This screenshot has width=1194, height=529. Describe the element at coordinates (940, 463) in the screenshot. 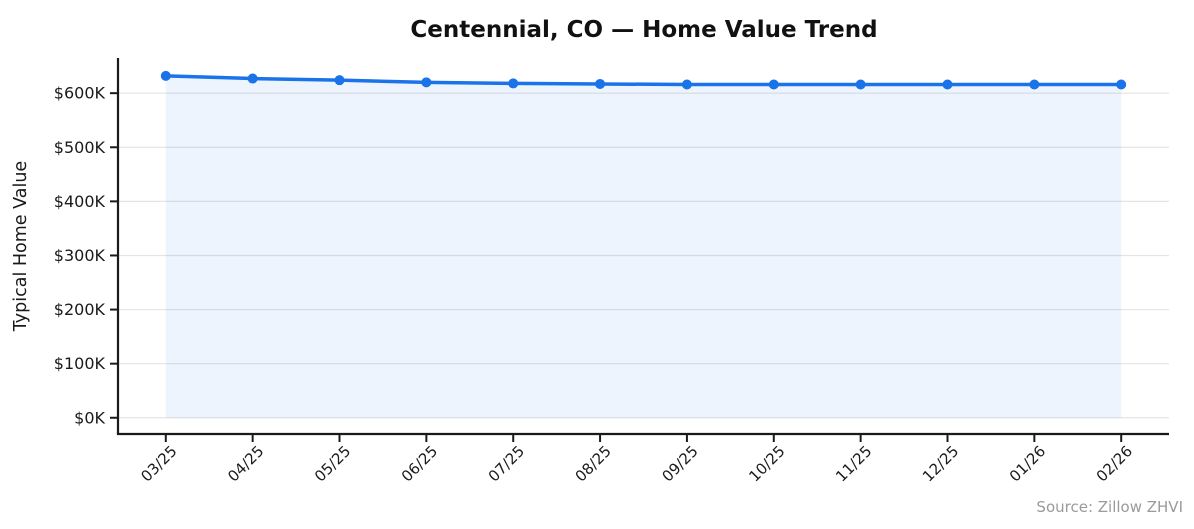

I see `x-tick-label: 12/25` at that location.